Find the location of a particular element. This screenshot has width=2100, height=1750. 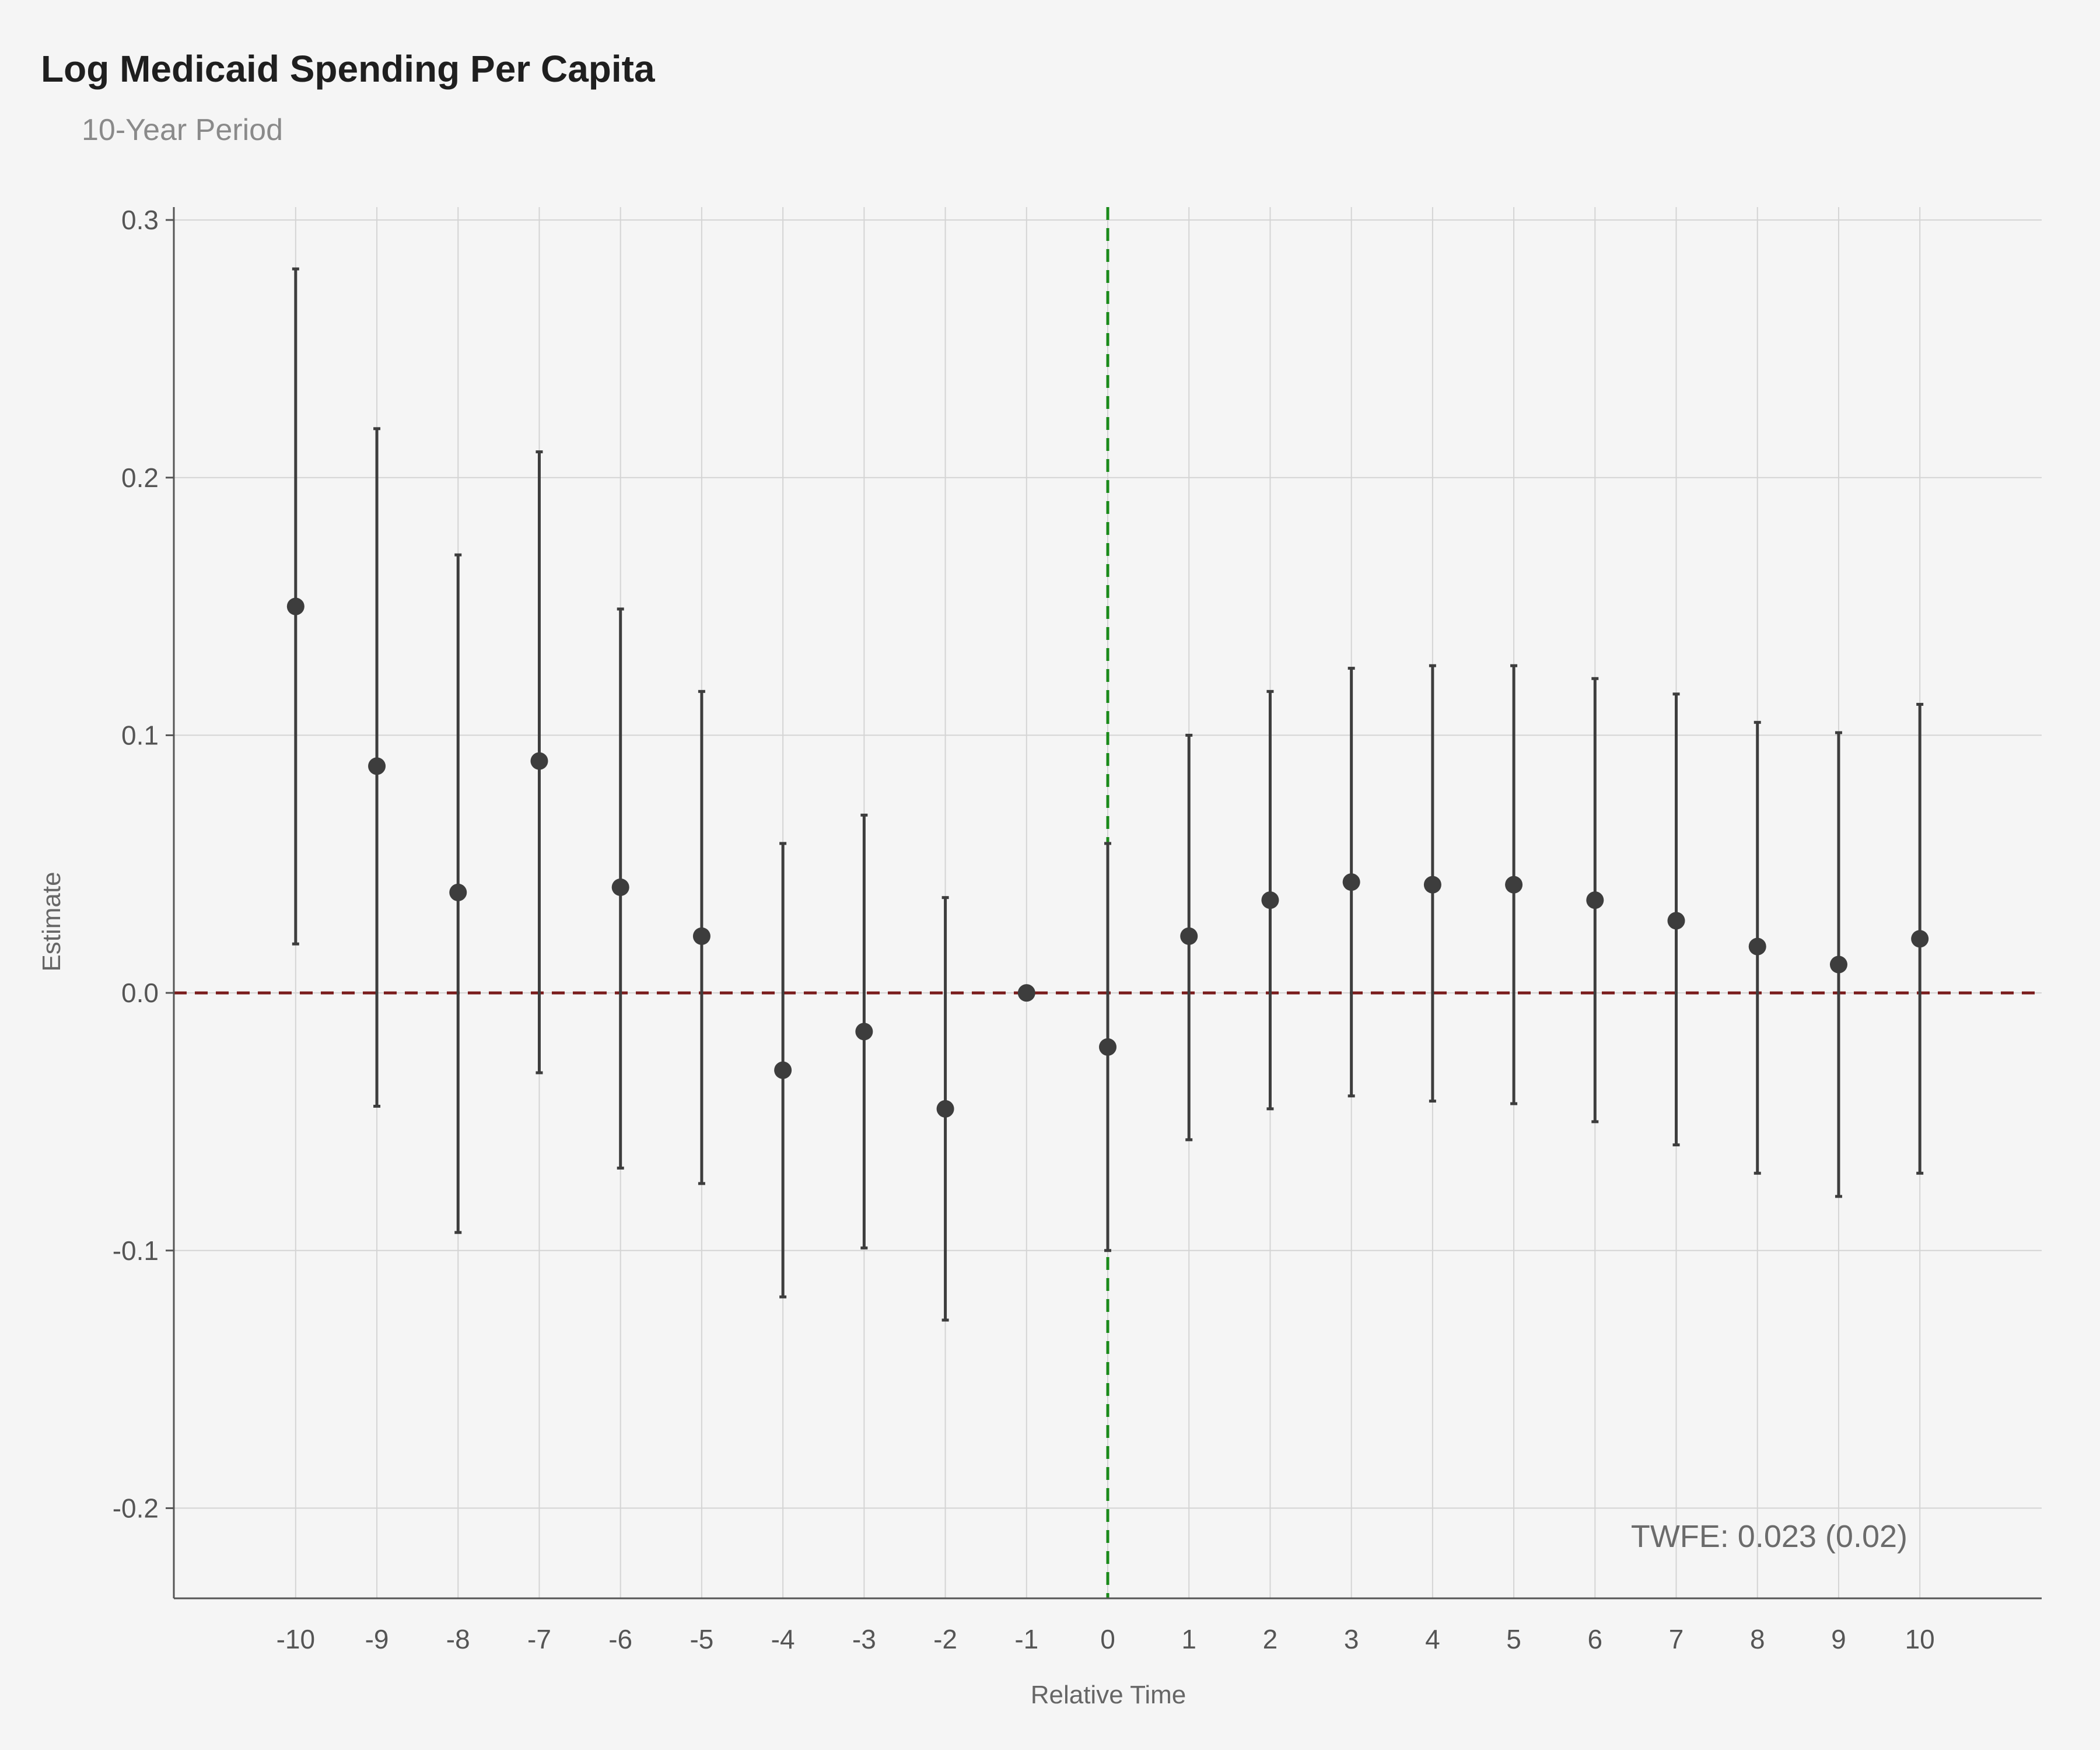

y-axis-label: Estimate is located at coordinates (51, 921).